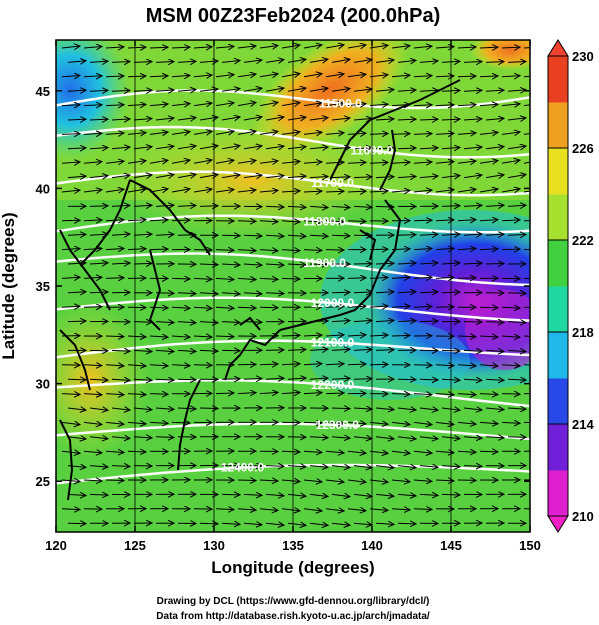 This screenshot has width=599, height=625. I want to click on y-tick-label: 45, so click(43, 91).